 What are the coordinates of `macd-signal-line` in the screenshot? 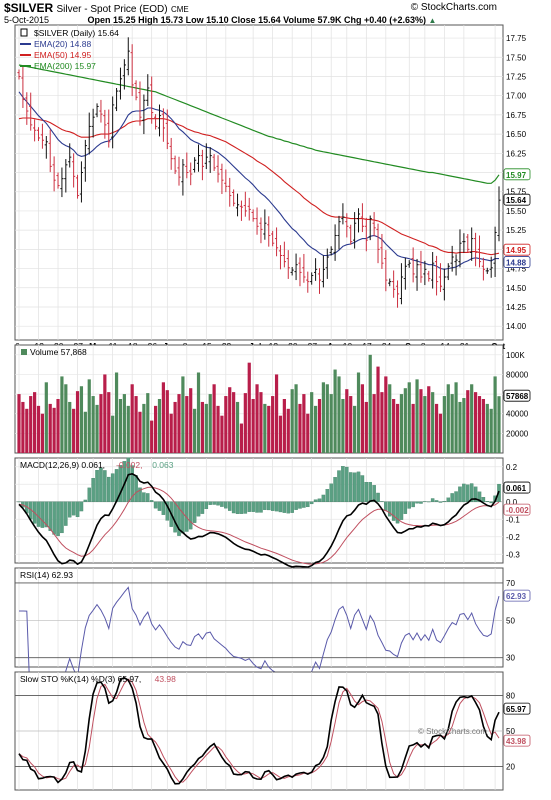 It's located at (259, 525).